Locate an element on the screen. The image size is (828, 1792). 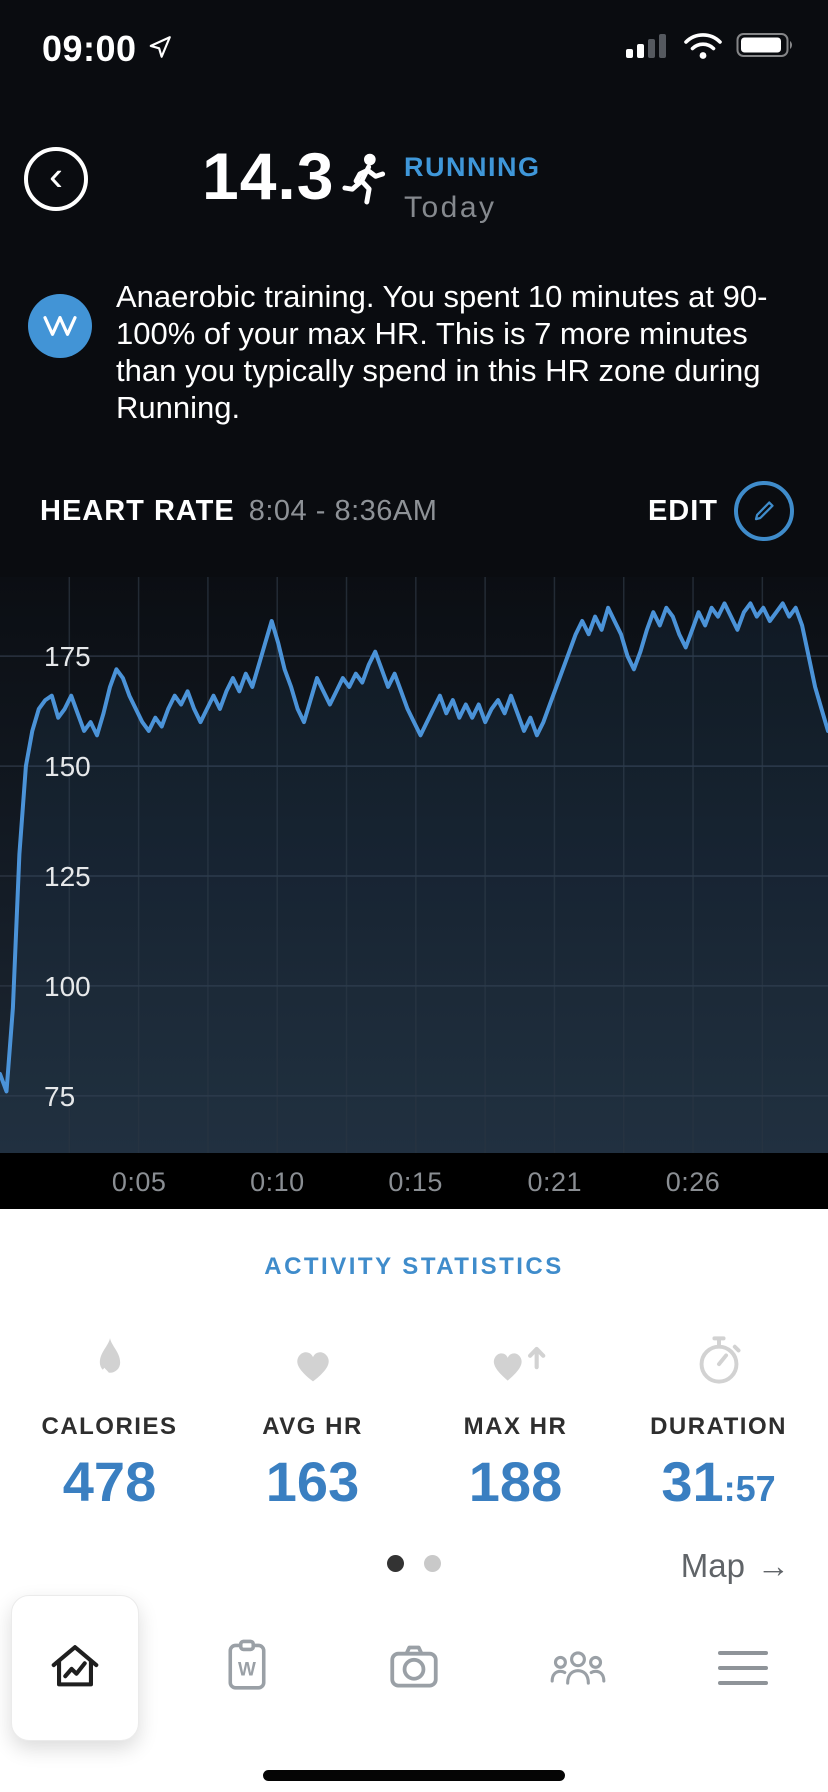
stat-avg-hr: AVG HR 163 is located at coordinates (312, 1420).